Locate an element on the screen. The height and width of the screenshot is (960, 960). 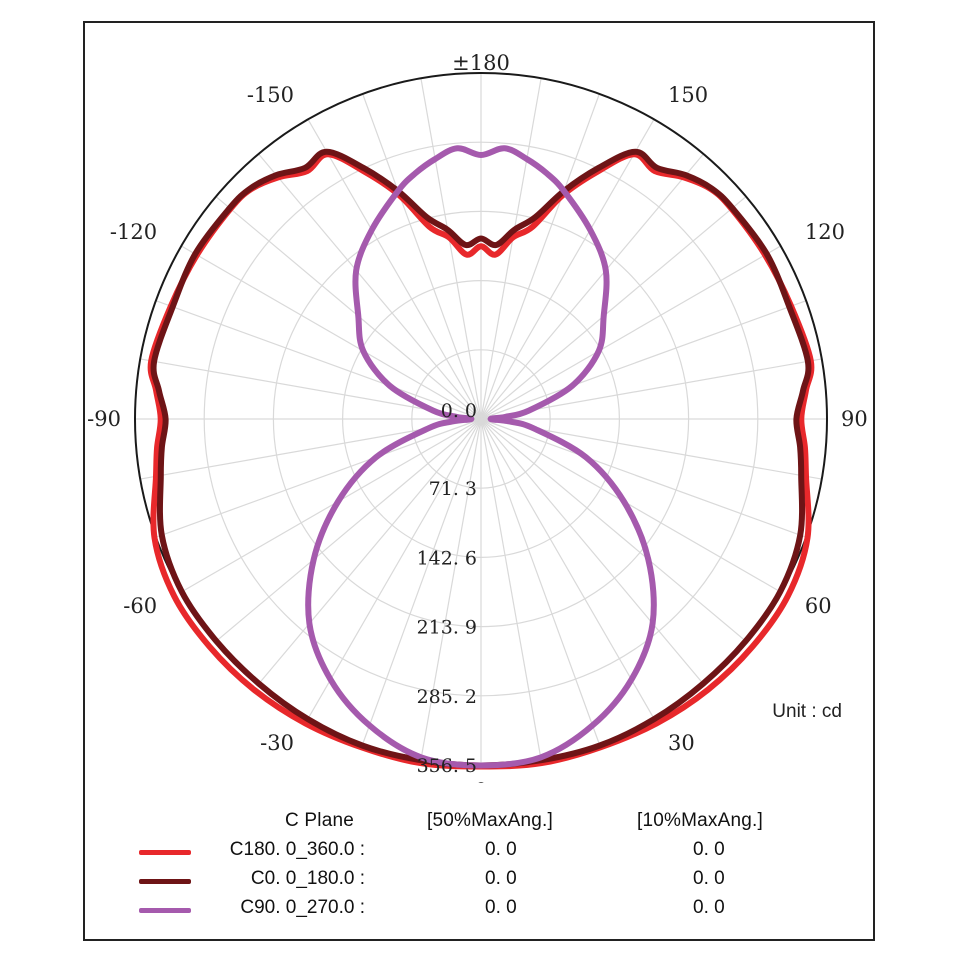
angle-label: -150 is located at coordinates (270, 95).